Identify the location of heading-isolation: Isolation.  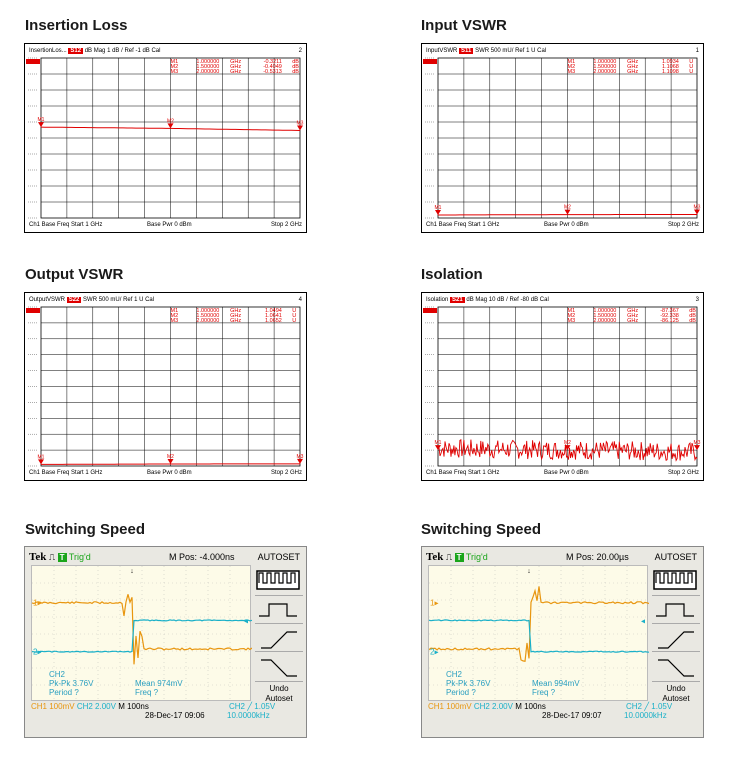
(452, 274).